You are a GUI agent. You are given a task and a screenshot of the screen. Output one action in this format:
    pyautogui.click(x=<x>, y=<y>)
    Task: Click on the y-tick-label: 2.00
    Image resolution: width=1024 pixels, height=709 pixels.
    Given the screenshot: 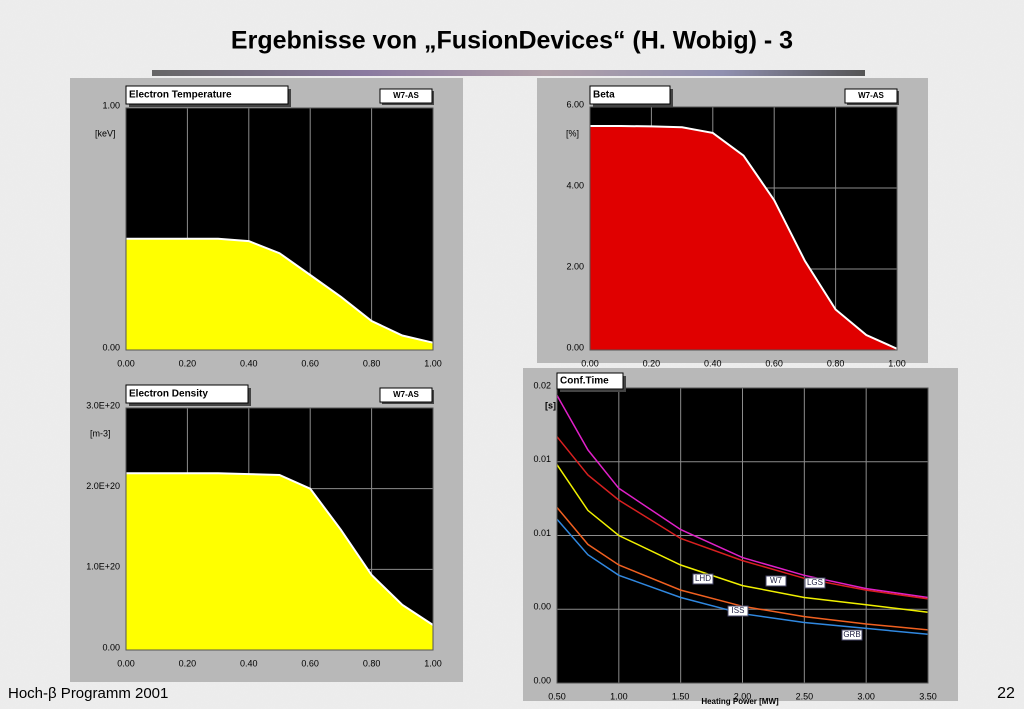 What is the action you would take?
    pyautogui.click(x=575, y=266)
    